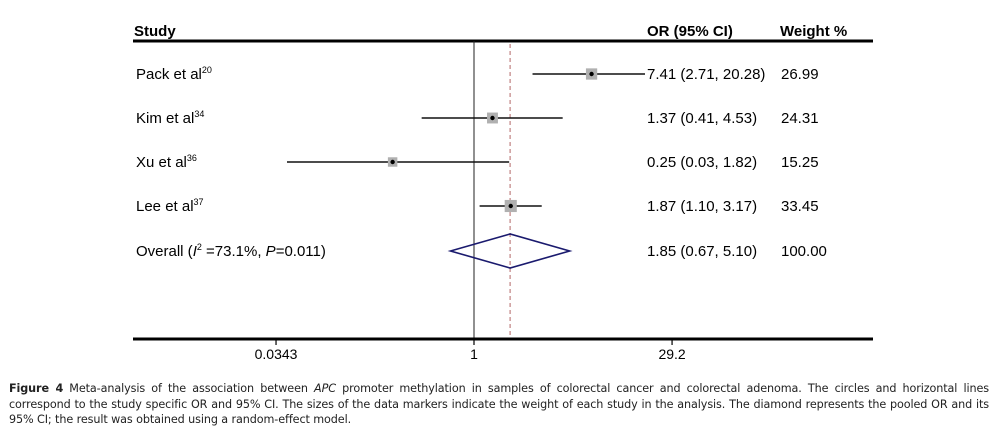 Image resolution: width=998 pixels, height=438 pixels. I want to click on column-header-weight: Weight %, so click(813, 31).